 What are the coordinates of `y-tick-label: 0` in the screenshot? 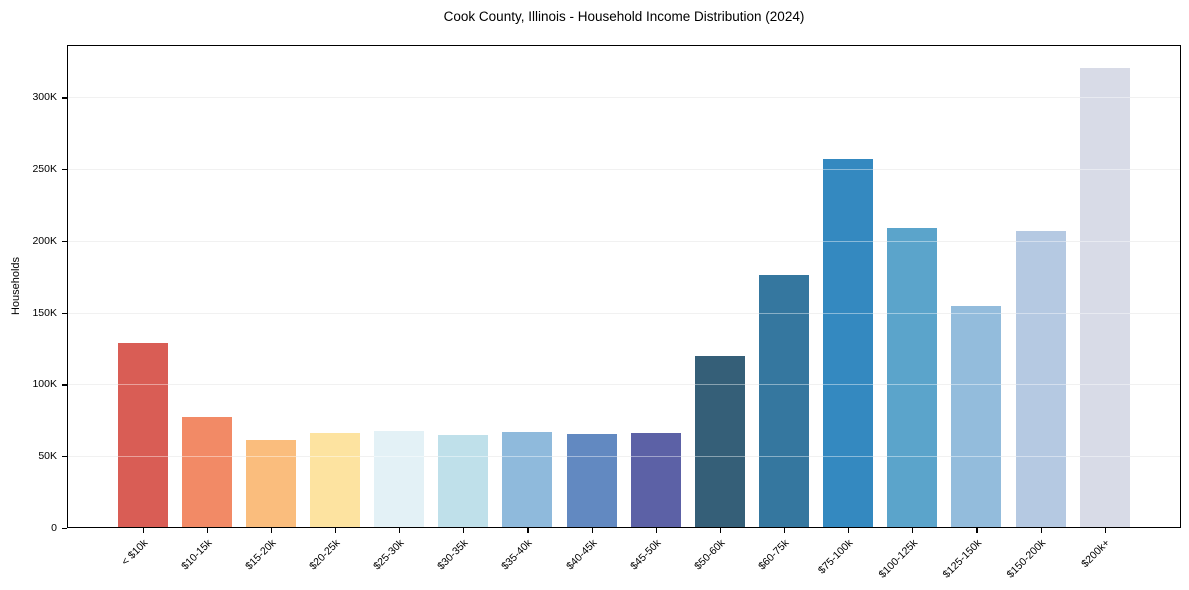 It's located at (54, 528).